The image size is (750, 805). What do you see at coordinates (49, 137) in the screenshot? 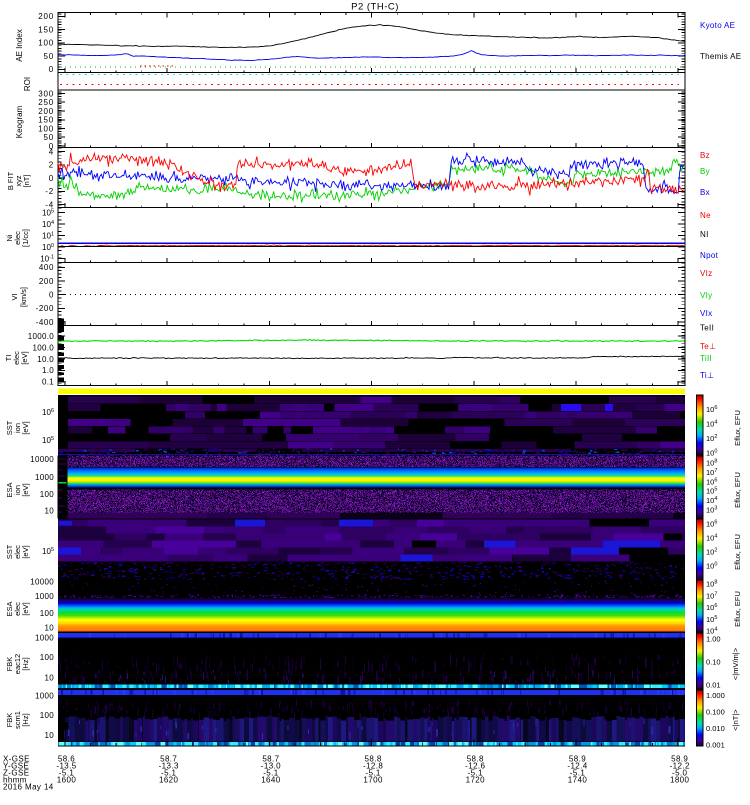
I see `svg-text: 50` at bounding box center [49, 137].